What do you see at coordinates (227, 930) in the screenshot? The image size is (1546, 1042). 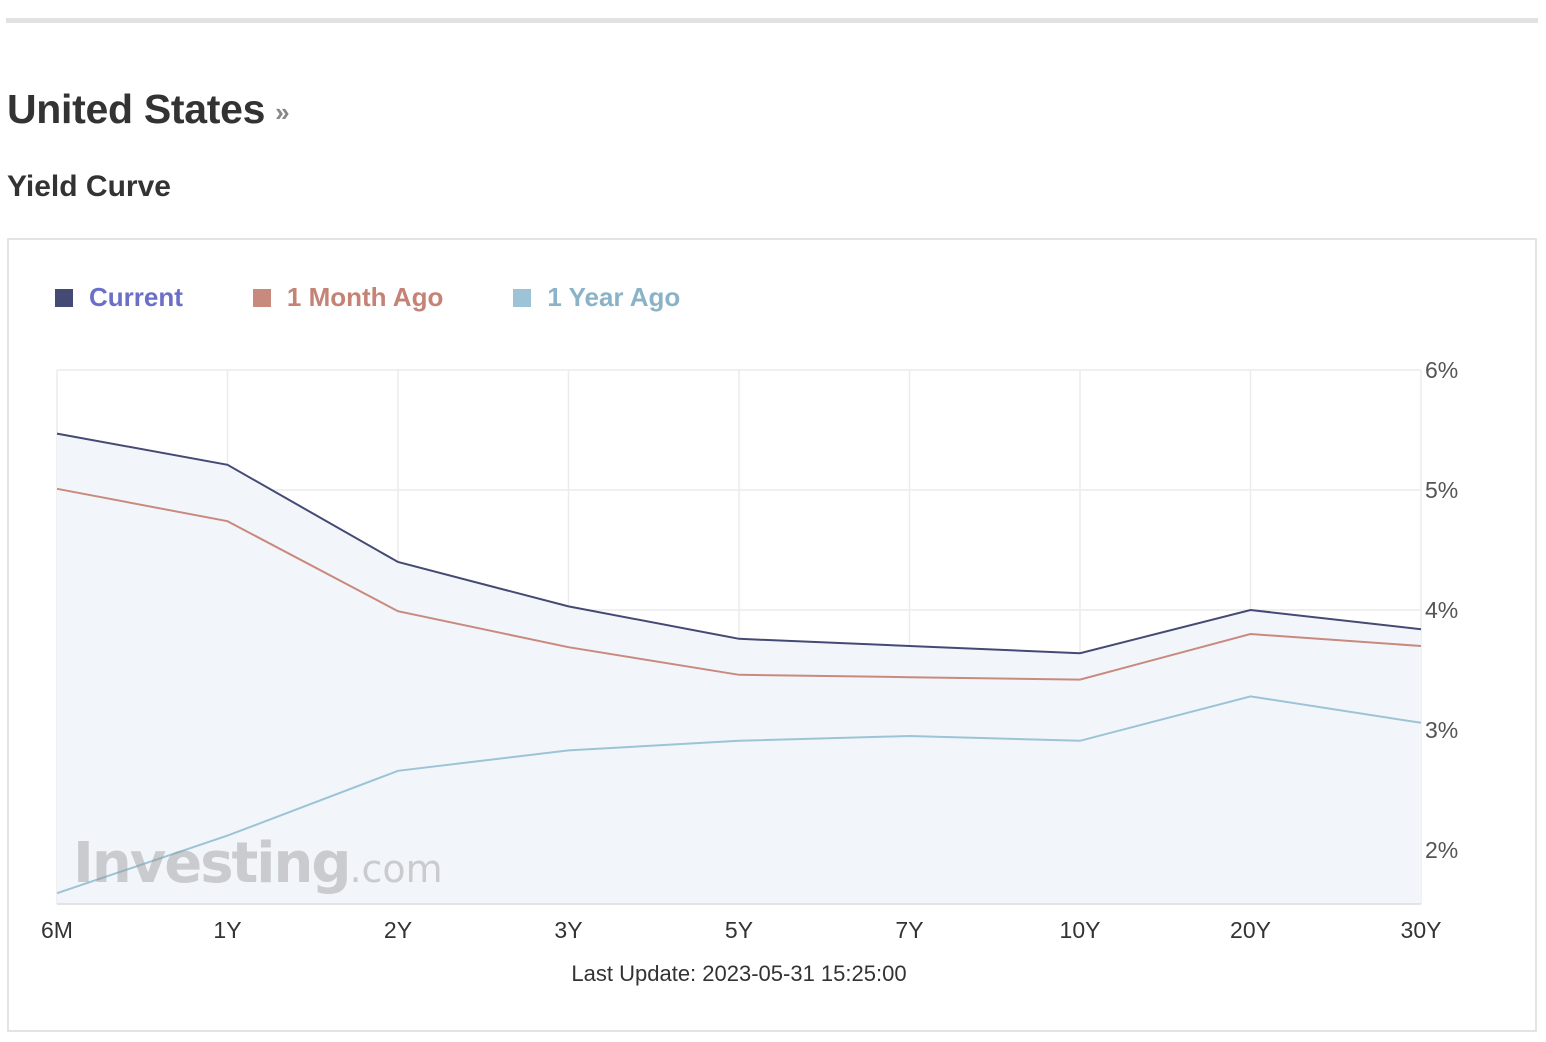 I see `x-tick-label: 1Y` at bounding box center [227, 930].